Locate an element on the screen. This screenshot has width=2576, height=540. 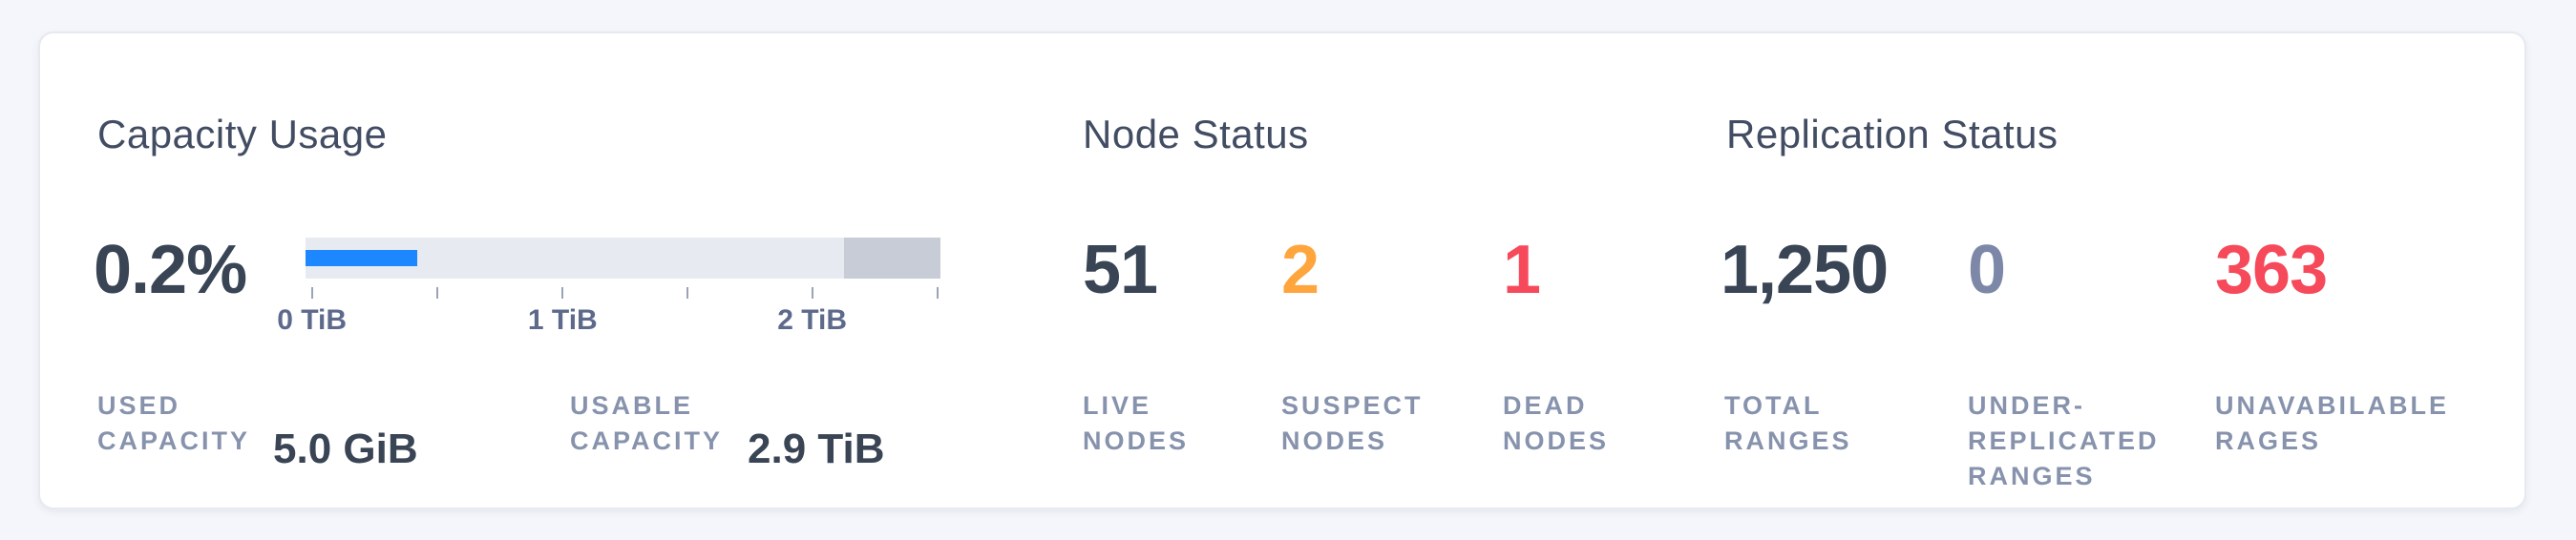
under-replicated-label-line1: UNDER- is located at coordinates (2026, 405).